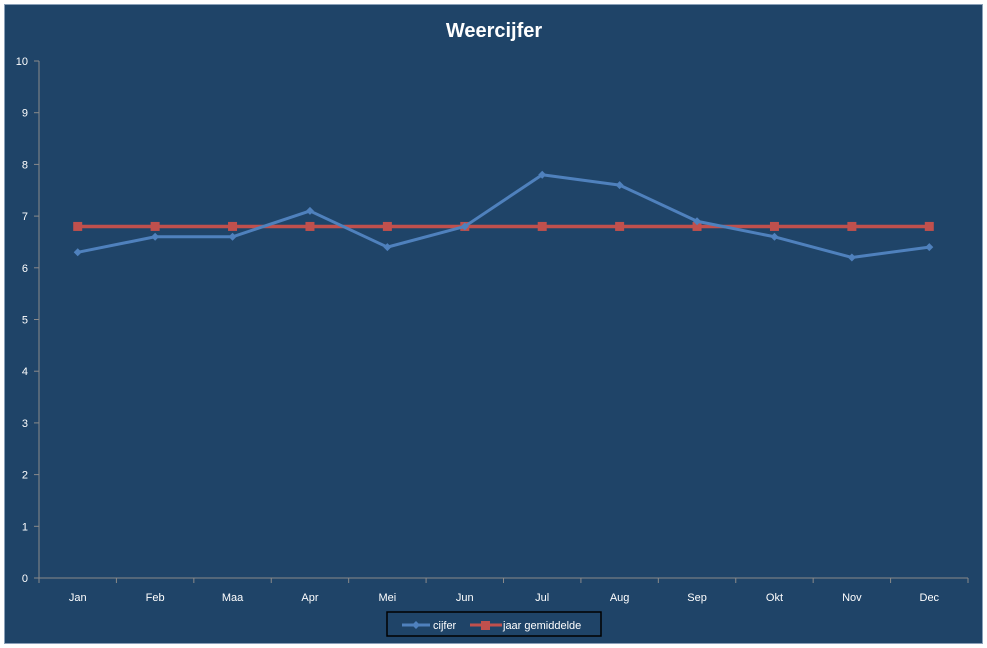 This screenshot has height=648, width=987. Describe the element at coordinates (25, 476) in the screenshot. I see `y-tick-label: 2` at that location.